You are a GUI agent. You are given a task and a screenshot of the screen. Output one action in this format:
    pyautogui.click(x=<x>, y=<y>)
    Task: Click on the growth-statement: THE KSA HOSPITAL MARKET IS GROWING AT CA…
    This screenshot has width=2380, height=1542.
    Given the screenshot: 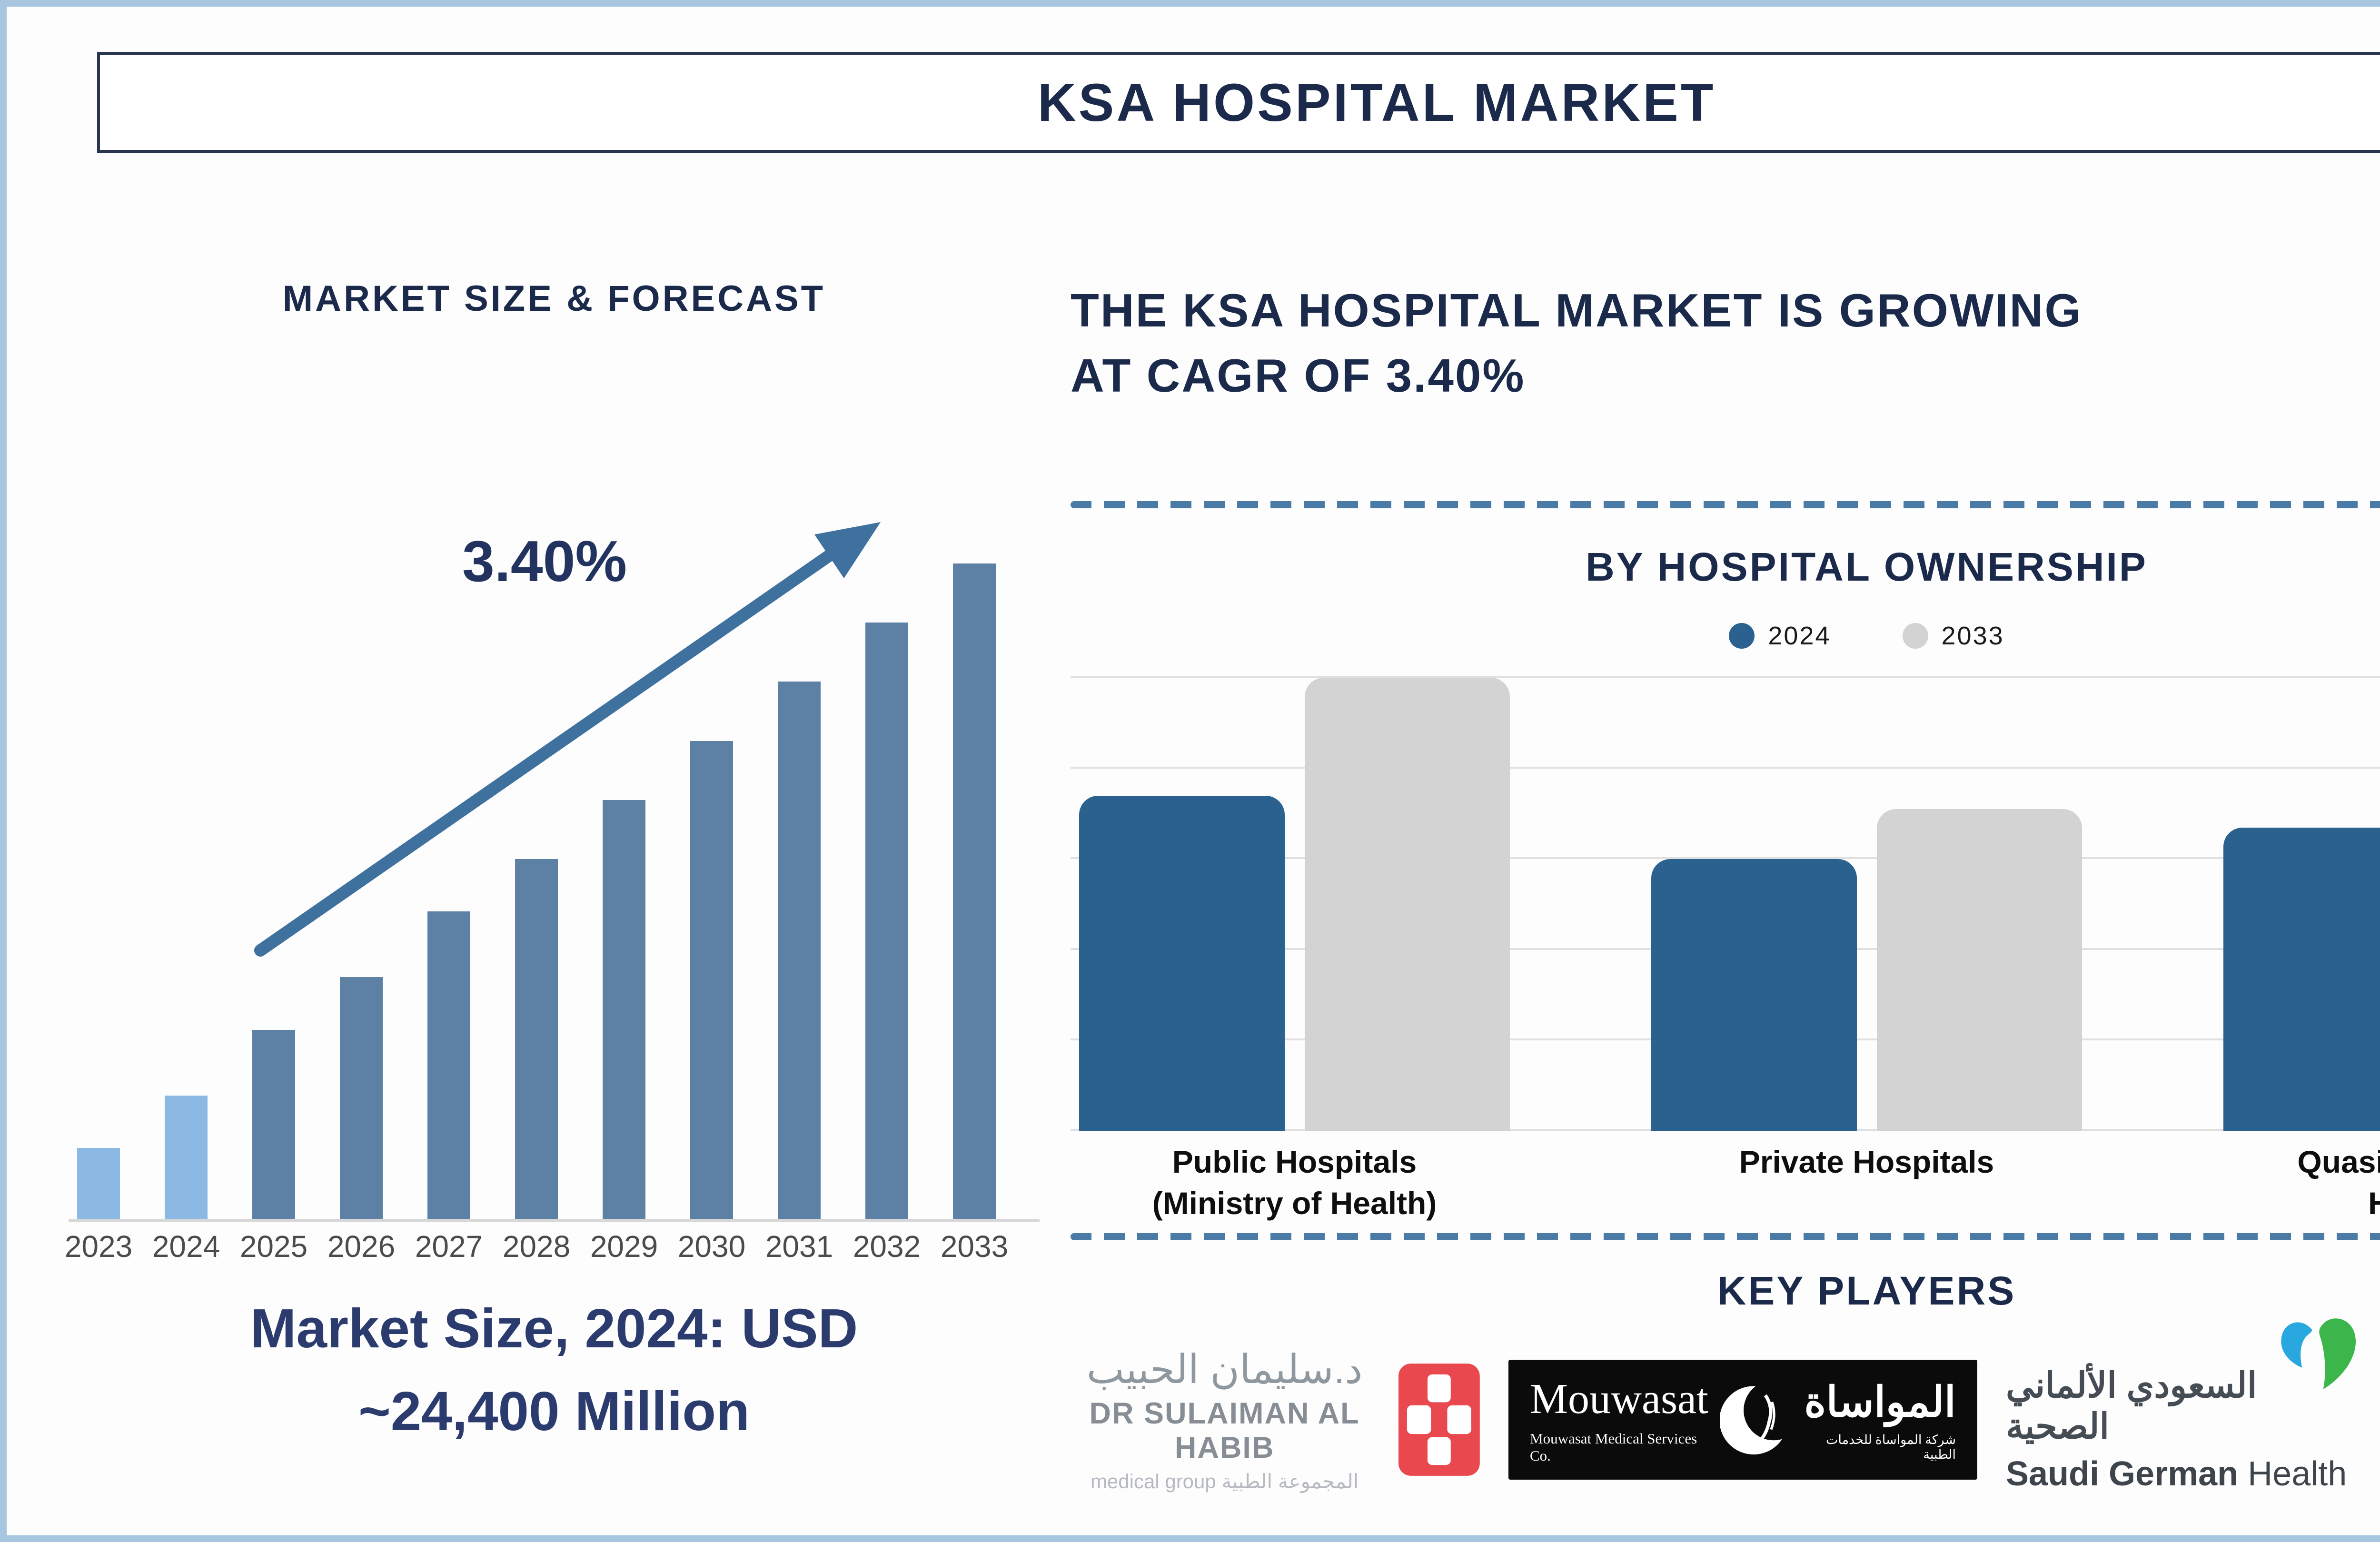 What is the action you would take?
    pyautogui.click(x=1725, y=343)
    